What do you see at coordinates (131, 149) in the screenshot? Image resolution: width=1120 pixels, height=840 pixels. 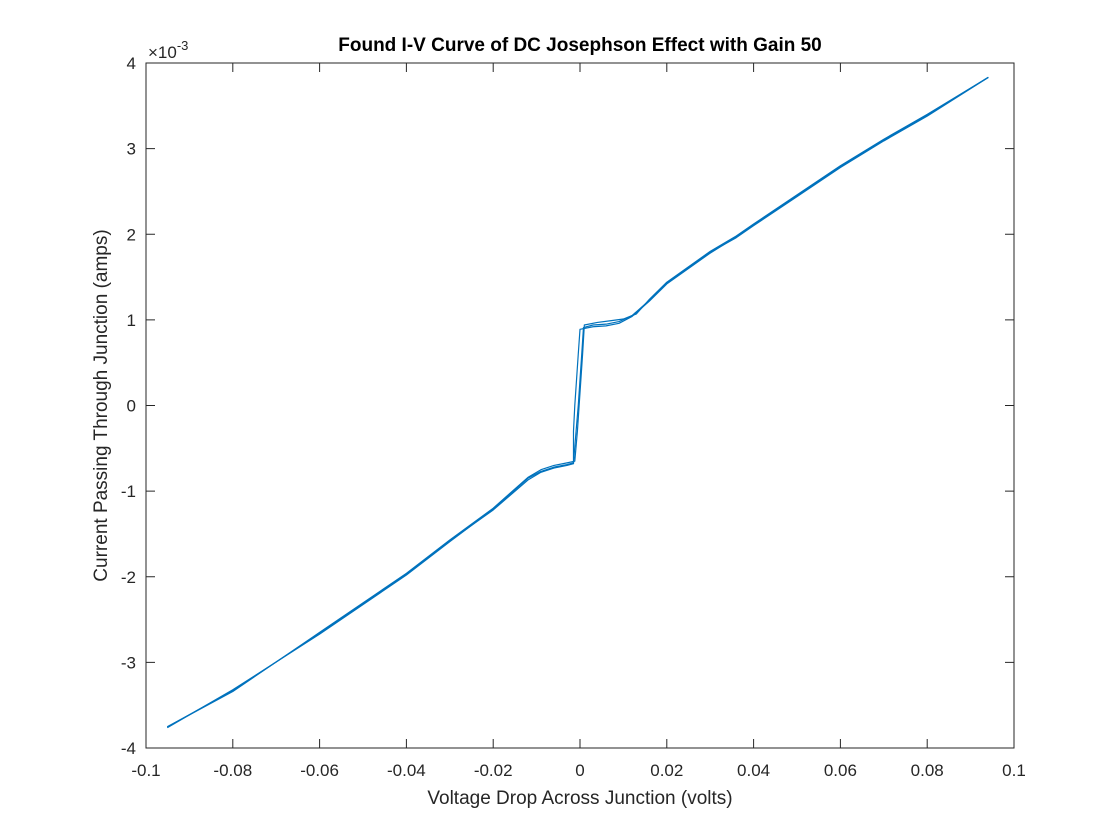 I see `y-tick-label: 3` at bounding box center [131, 149].